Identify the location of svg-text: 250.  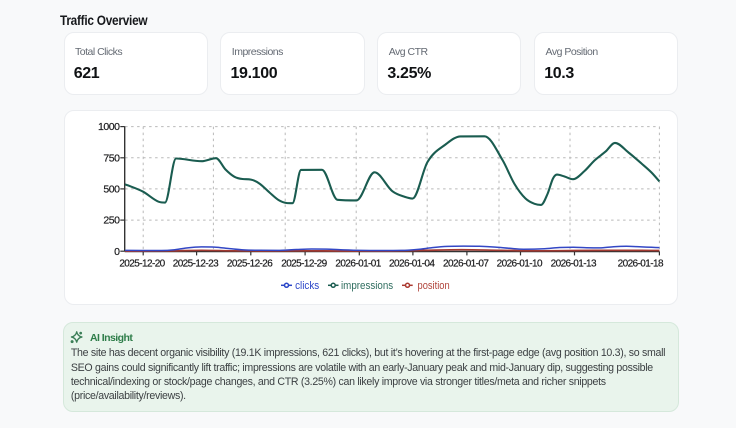
(111, 221).